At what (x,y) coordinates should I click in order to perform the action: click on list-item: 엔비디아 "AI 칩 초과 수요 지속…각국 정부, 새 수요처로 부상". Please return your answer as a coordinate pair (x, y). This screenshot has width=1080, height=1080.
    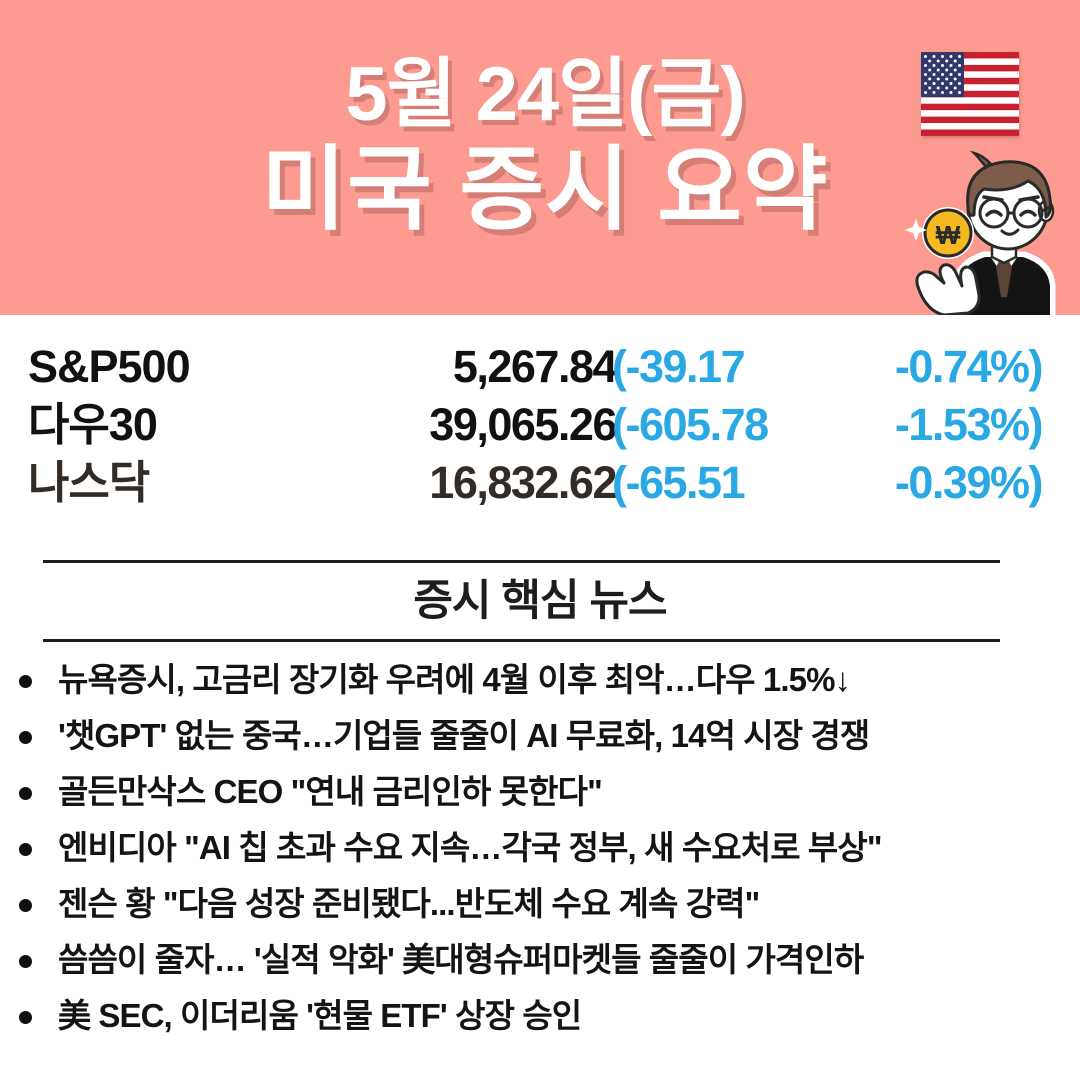
    Looking at the image, I should click on (540, 848).